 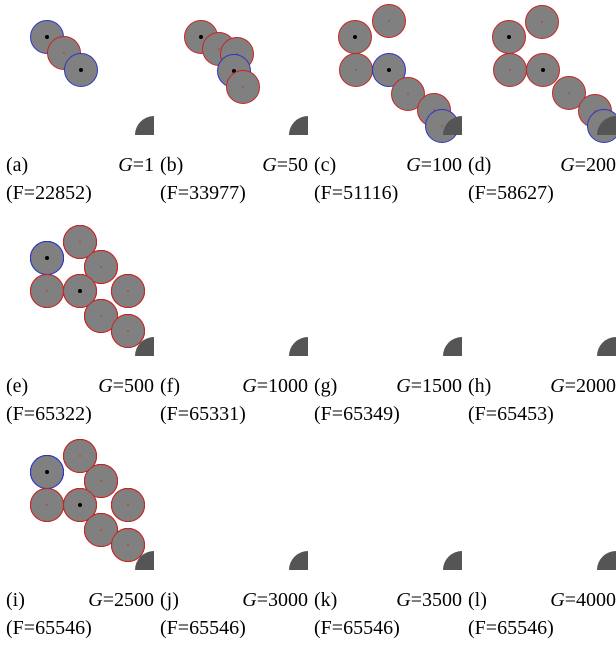 I want to click on panel-j: (j) G=3000 (F=65546), so click(x=231, y=542).